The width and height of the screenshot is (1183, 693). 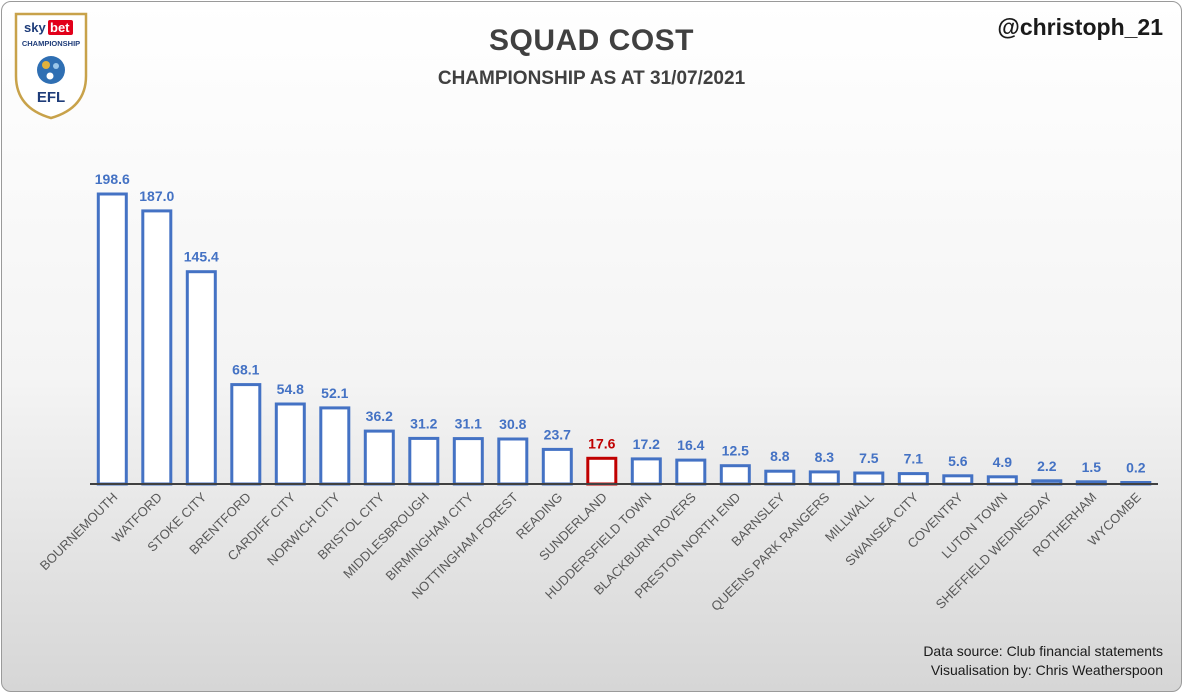 What do you see at coordinates (1092, 467) in the screenshot?
I see `bar-value-label: 1.5` at bounding box center [1092, 467].